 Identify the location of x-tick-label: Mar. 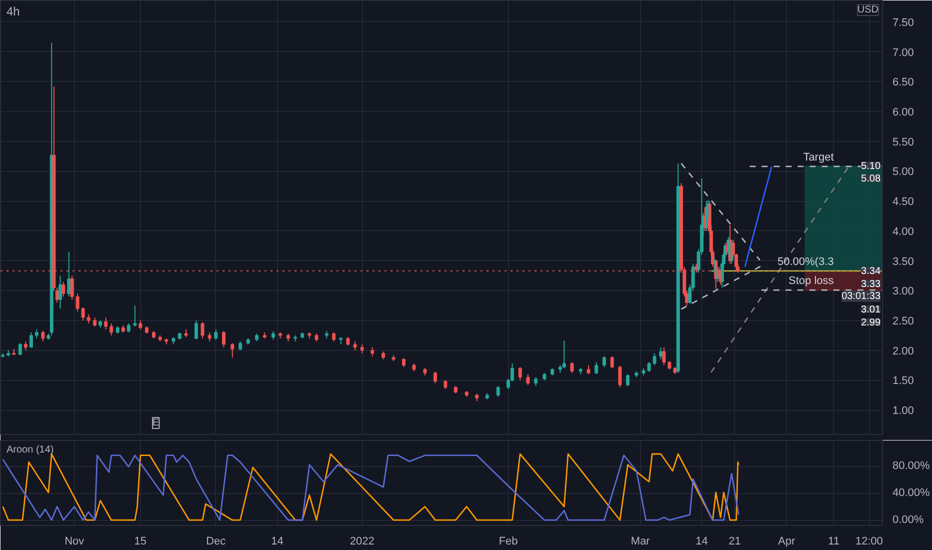
(640, 542).